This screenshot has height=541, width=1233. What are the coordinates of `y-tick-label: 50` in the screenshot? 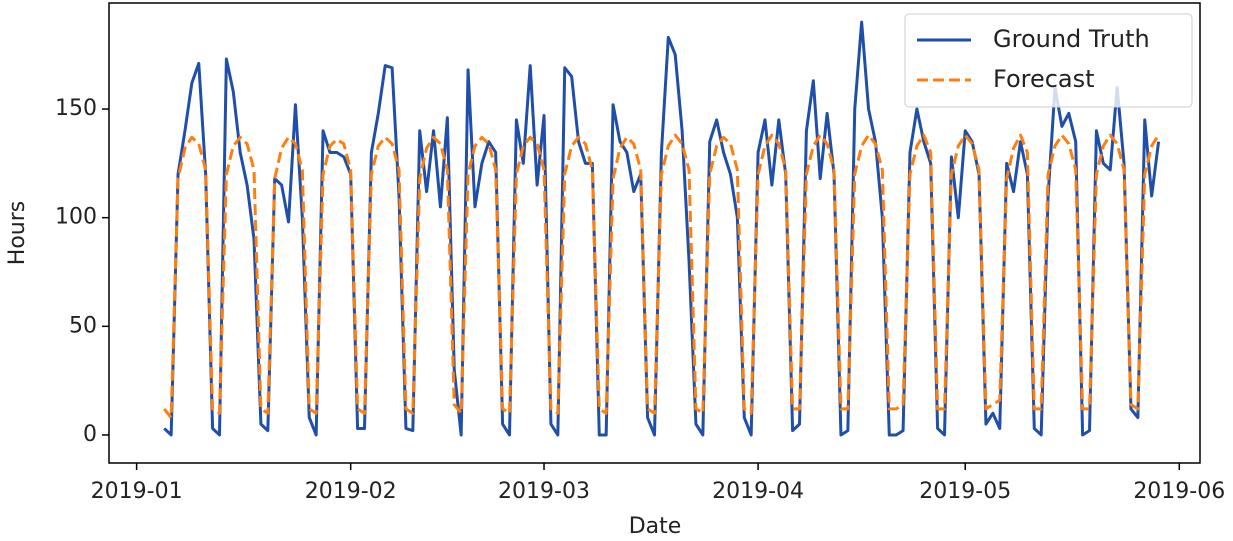 It's located at (83, 325).